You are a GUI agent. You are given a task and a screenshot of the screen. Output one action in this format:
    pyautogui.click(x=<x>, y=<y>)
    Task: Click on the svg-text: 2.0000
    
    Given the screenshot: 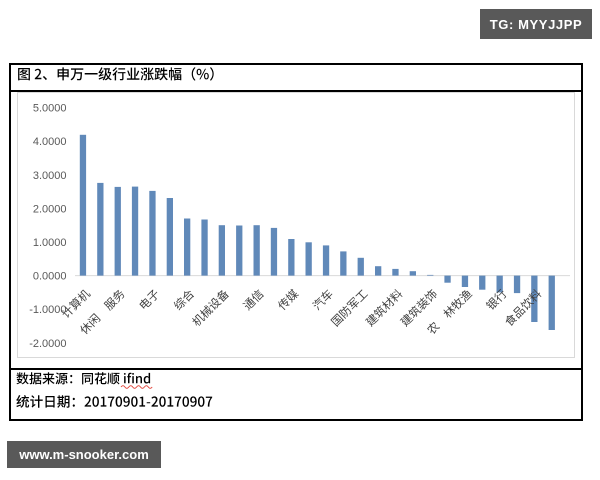 What is the action you would take?
    pyautogui.click(x=50, y=209)
    